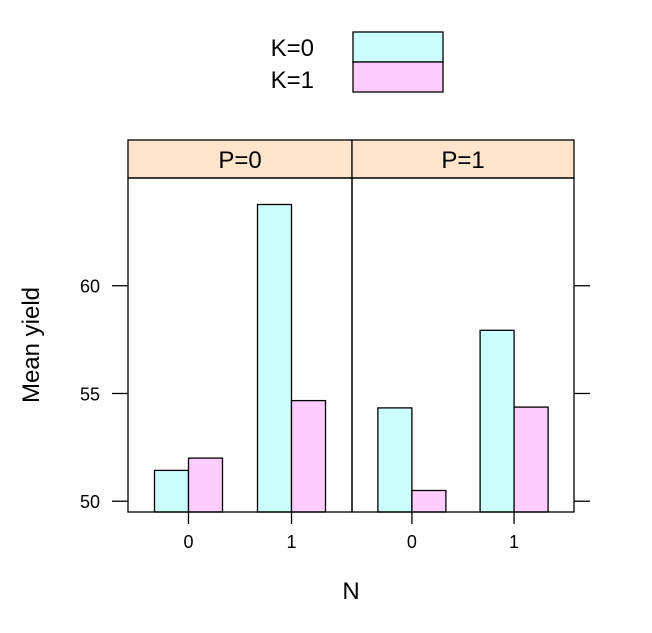  I want to click on strip-label-p0: P=0, so click(239, 160).